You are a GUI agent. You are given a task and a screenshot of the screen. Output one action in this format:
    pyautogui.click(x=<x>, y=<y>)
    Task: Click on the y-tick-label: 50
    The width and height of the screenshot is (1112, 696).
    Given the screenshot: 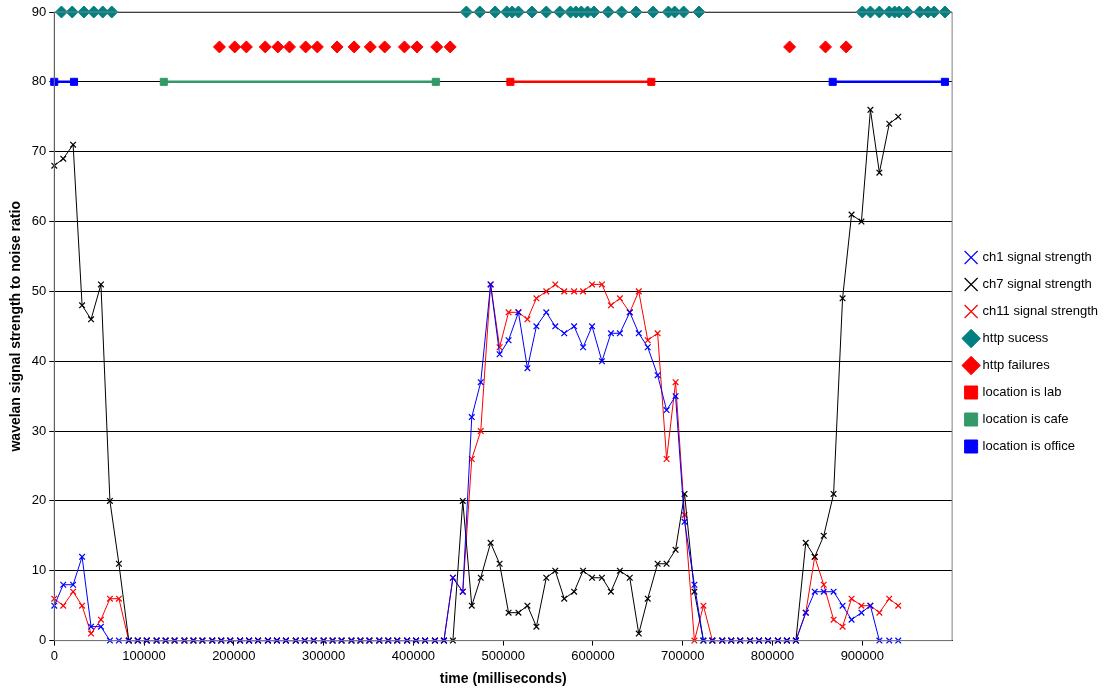 What is the action you would take?
    pyautogui.click(x=39, y=290)
    